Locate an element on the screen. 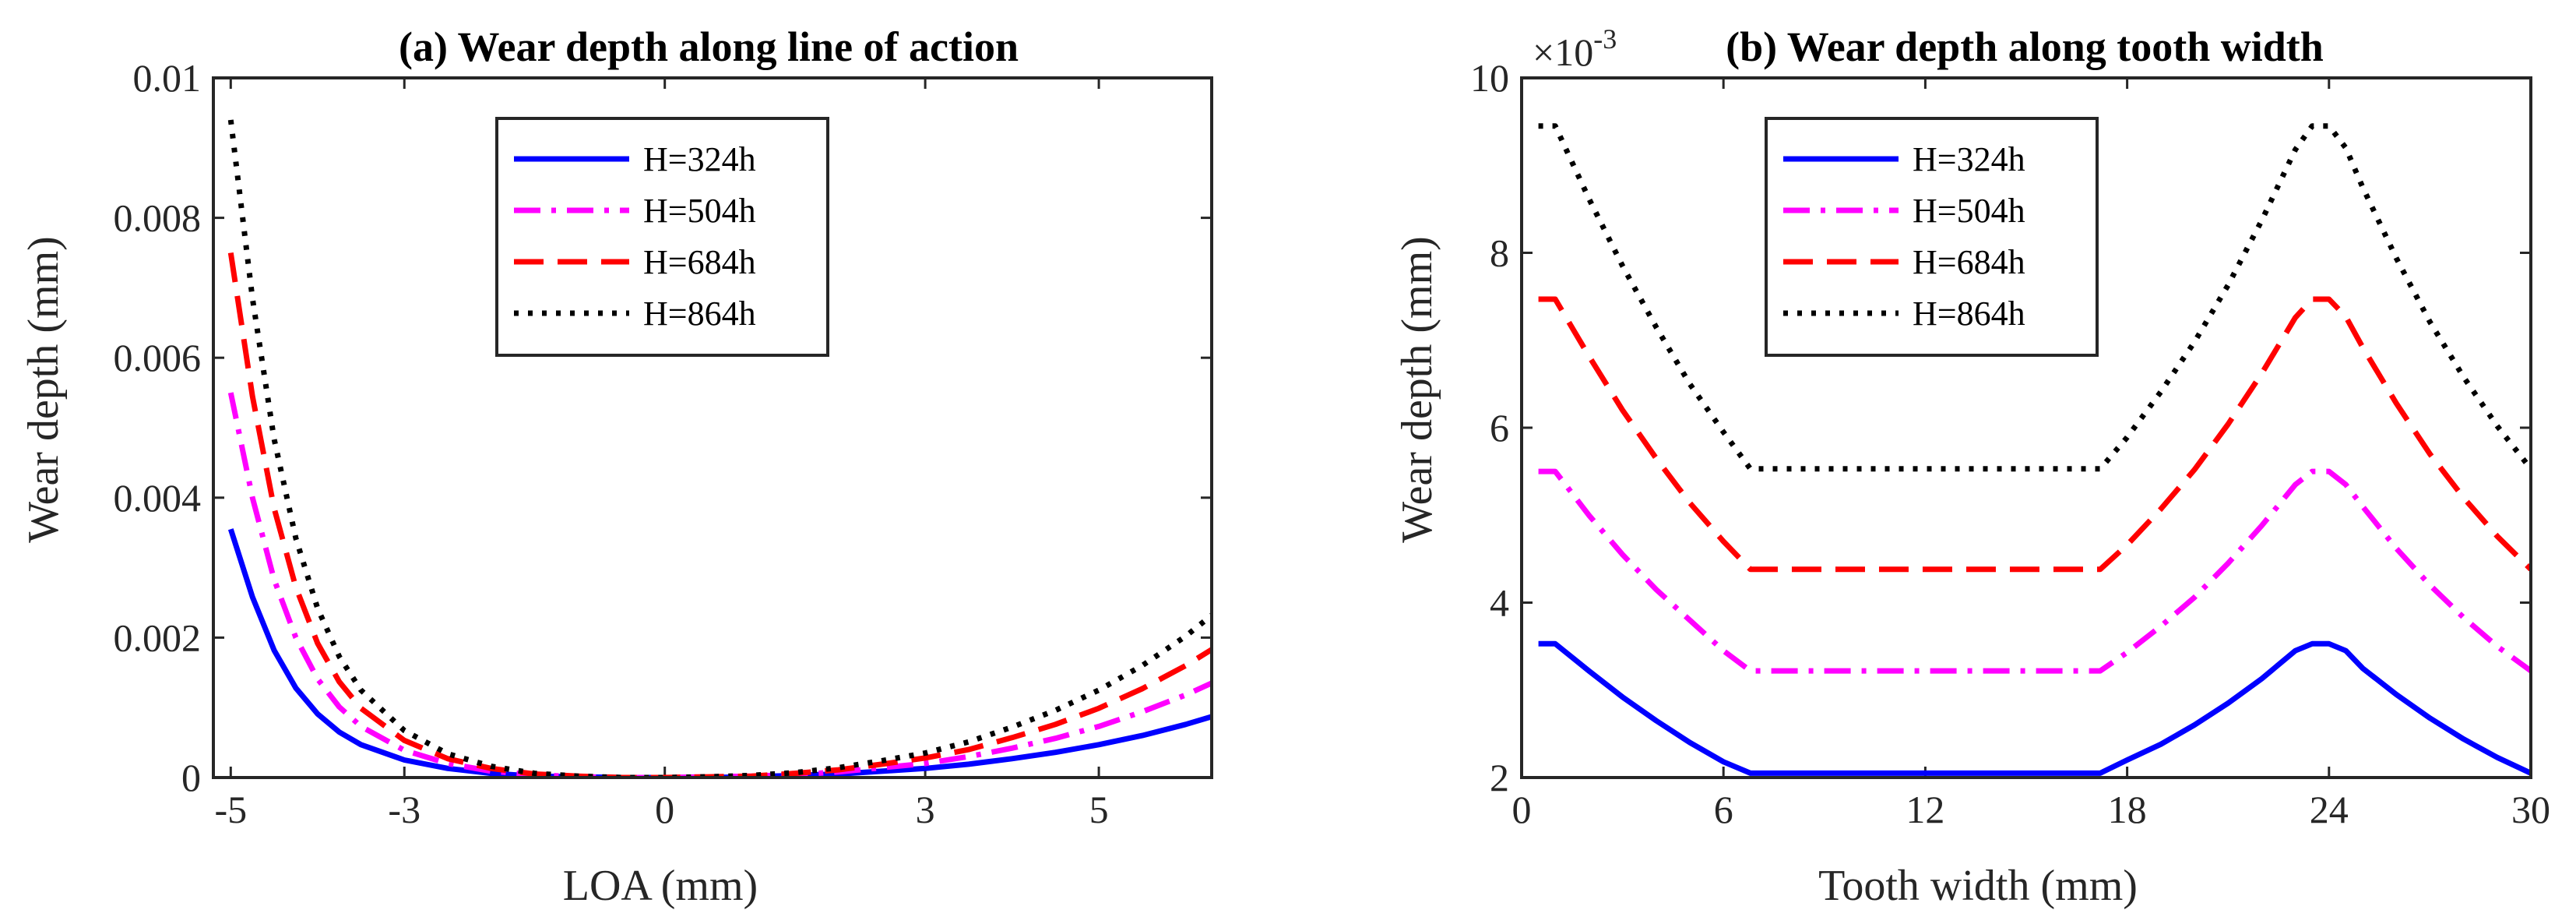  panel-b-ytick-label: 6 is located at coordinates (1499, 428).